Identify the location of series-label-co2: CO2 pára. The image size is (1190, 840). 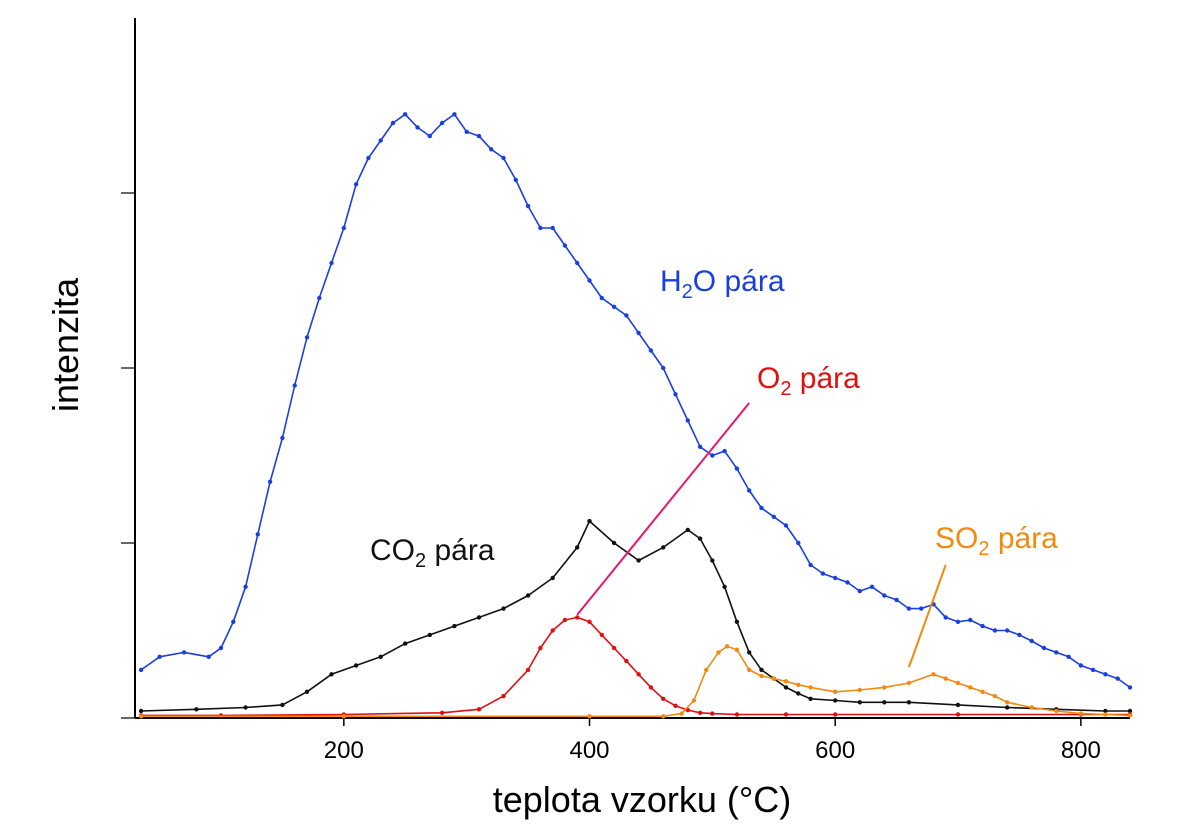
(432, 553).